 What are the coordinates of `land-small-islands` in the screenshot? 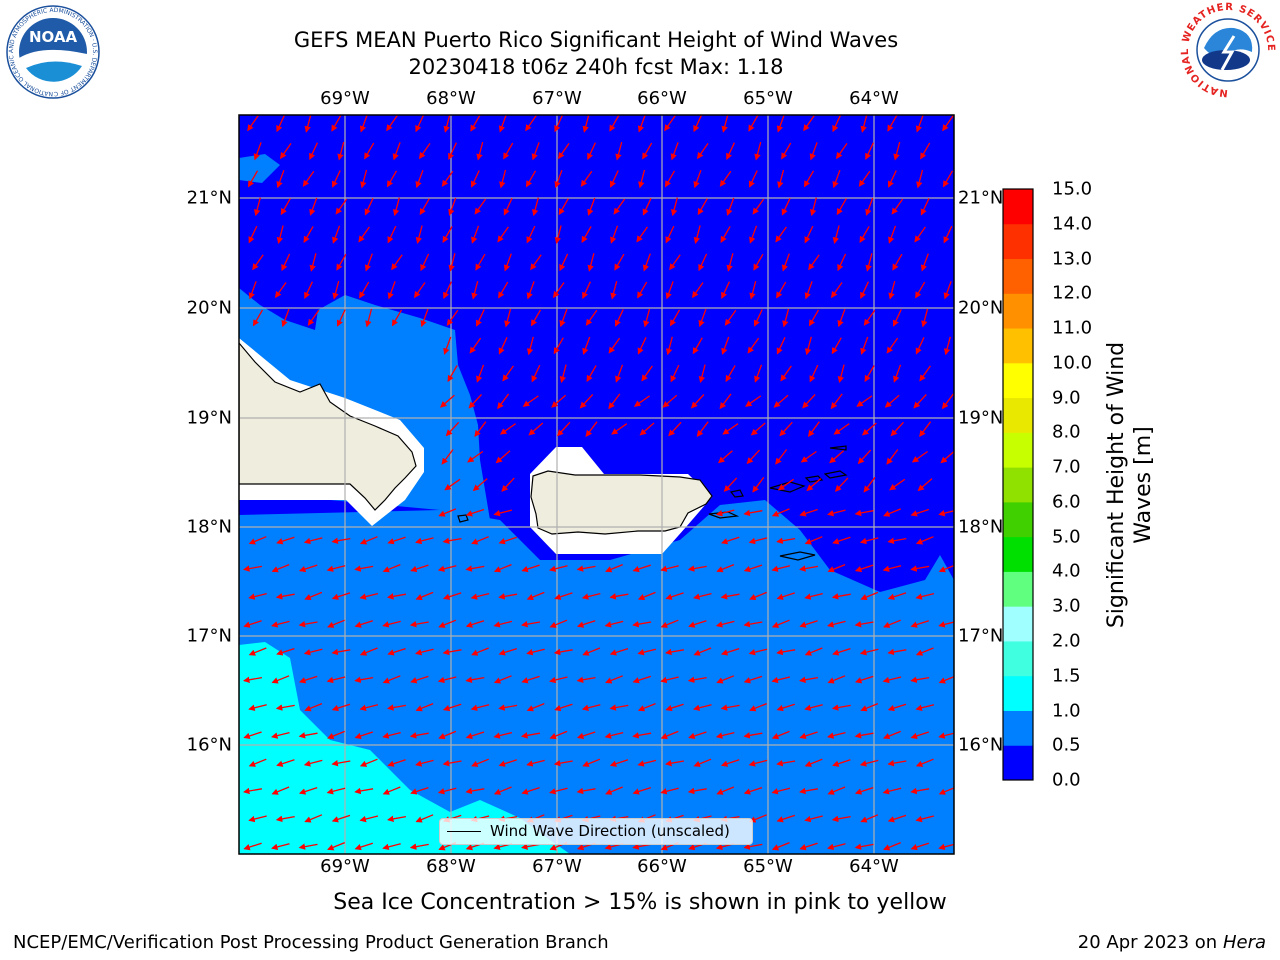 It's located at (652, 503).